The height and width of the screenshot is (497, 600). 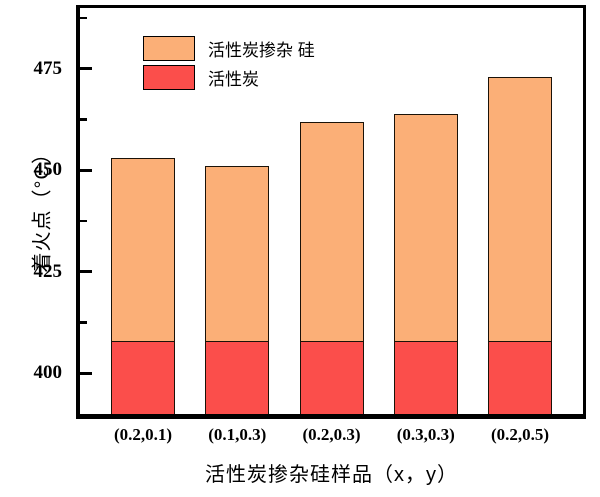 What do you see at coordinates (48, 272) in the screenshot?
I see `y-tick-label-425: 425` at bounding box center [48, 272].